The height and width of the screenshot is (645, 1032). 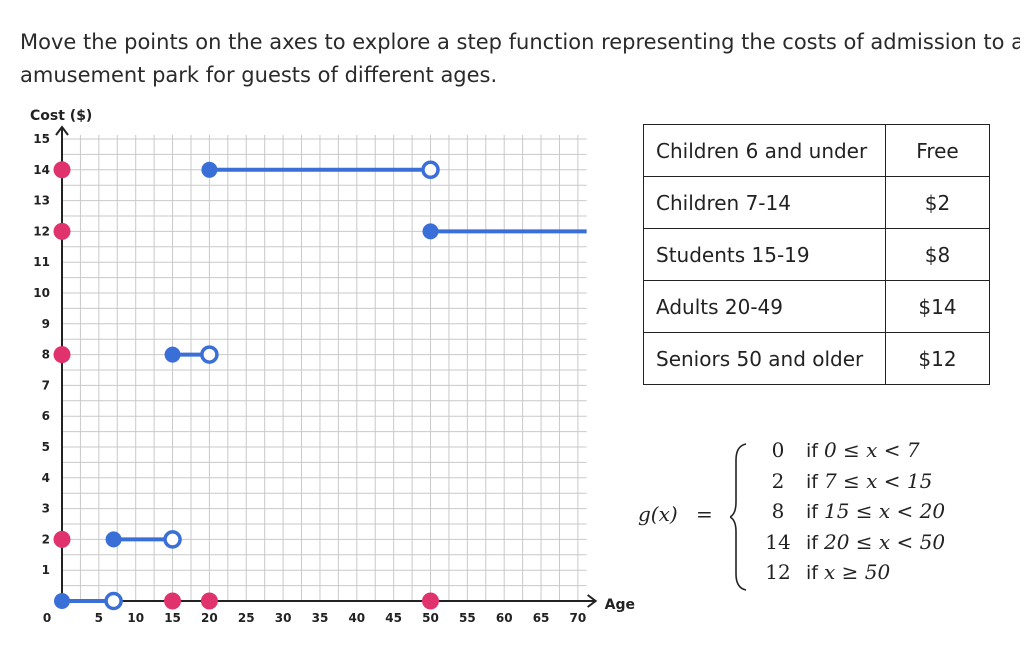 What do you see at coordinates (764, 358) in the screenshot?
I see `age-group-cell: Seniors 50 and older` at bounding box center [764, 358].